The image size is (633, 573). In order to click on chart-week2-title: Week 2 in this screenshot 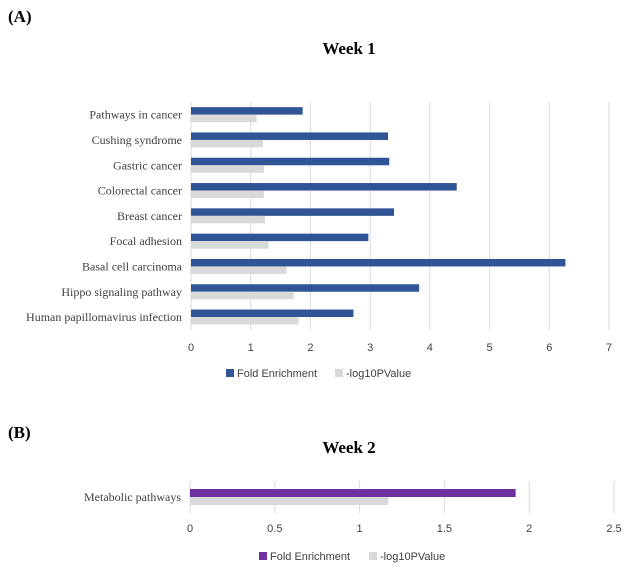, I will do `click(348, 447)`.